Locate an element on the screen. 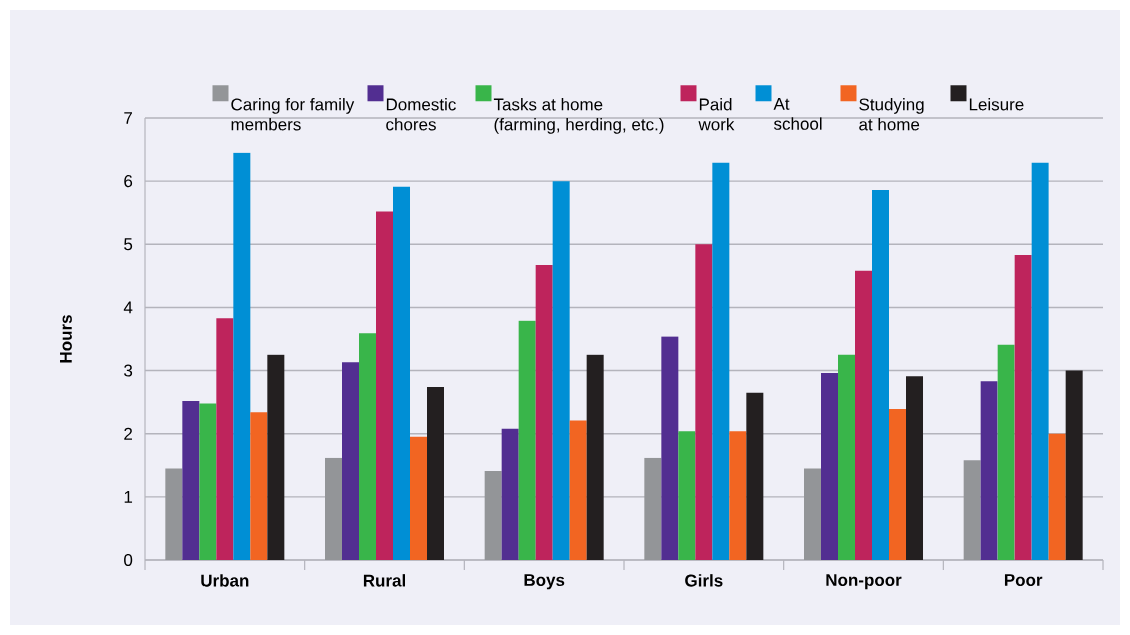 This screenshot has width=1130, height=635. x-tick-label: Poor is located at coordinates (1023, 580).